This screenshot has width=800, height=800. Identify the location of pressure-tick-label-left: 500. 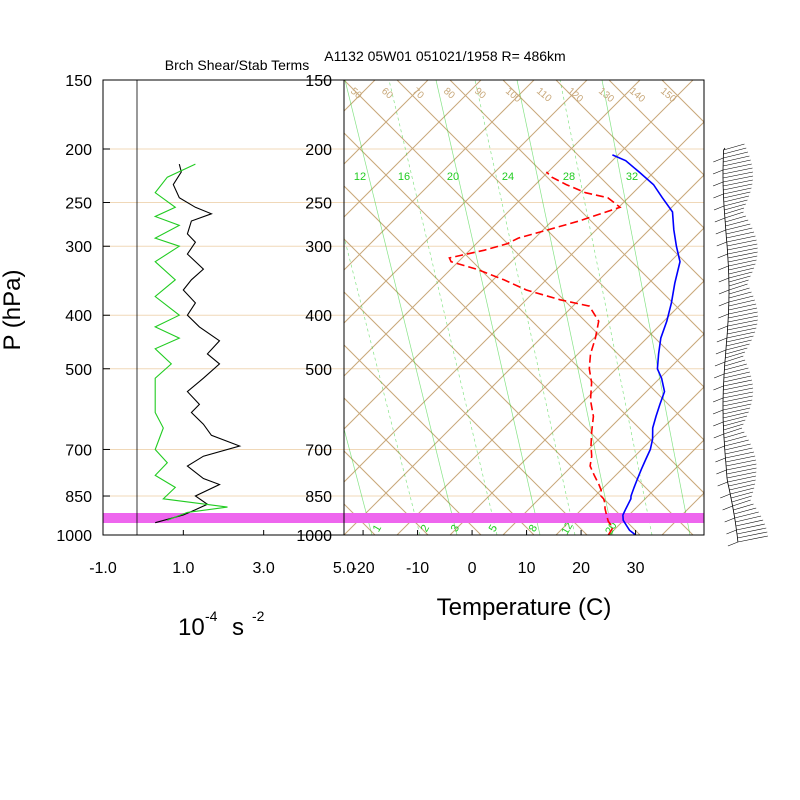
(78, 370).